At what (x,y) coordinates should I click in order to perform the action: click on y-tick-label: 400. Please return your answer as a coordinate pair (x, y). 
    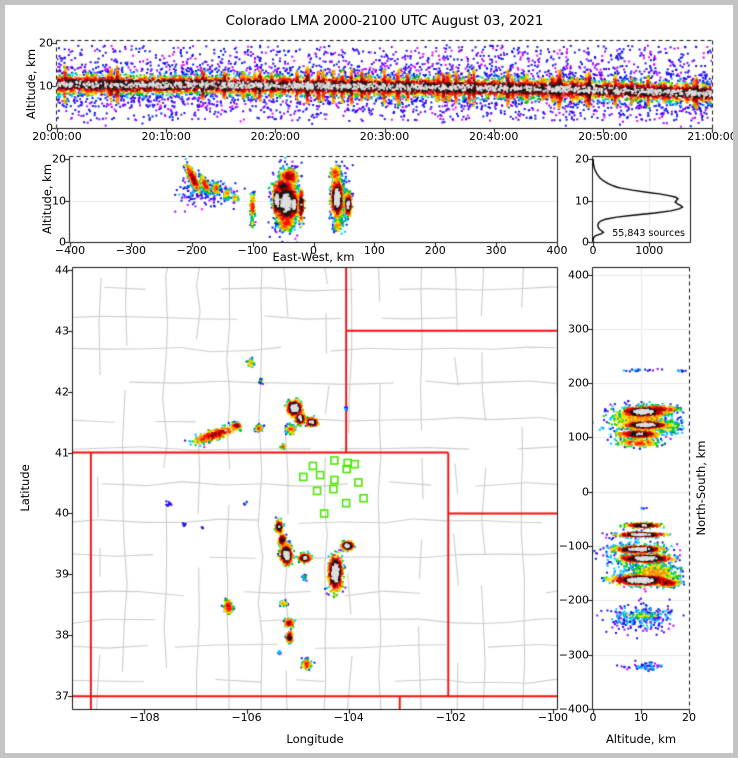
    Looking at the image, I should click on (578, 275).